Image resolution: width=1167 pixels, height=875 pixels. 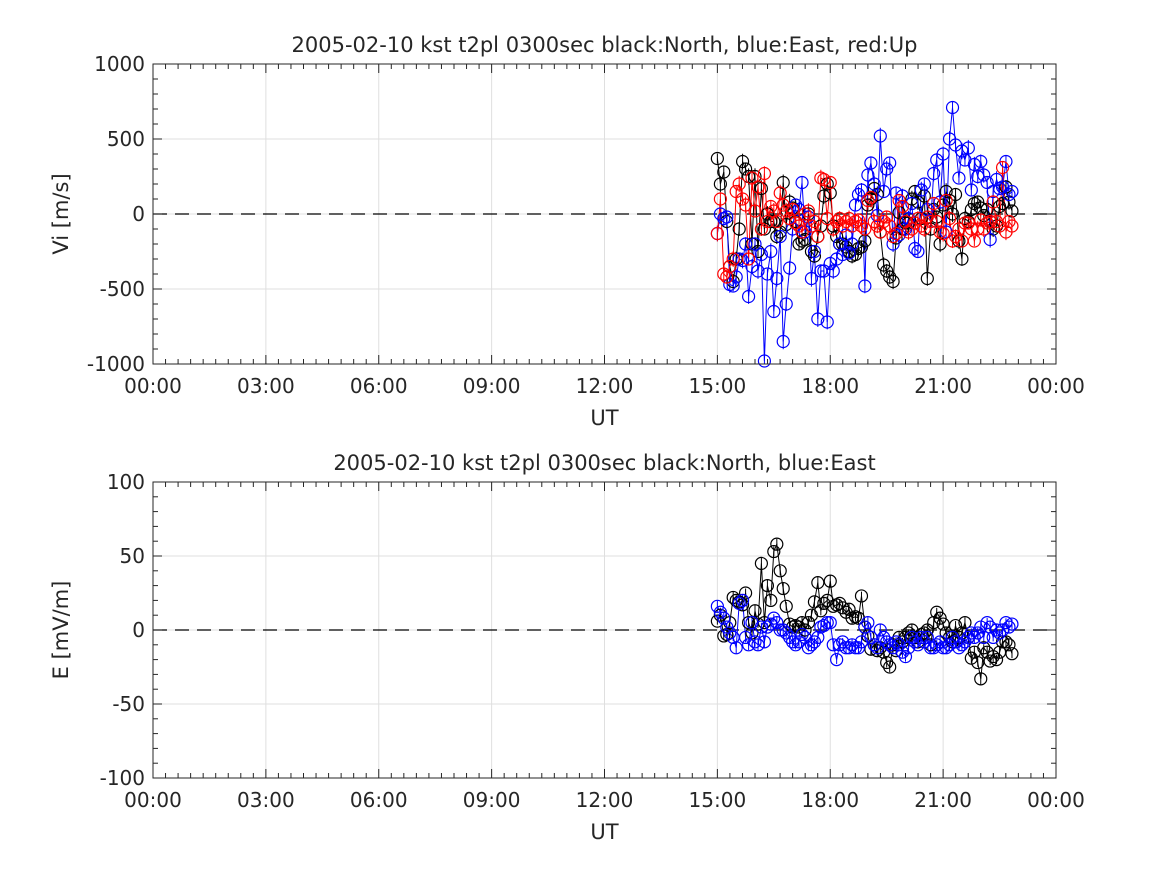 I want to click on y-tick-label: -500, so click(x=122, y=289).